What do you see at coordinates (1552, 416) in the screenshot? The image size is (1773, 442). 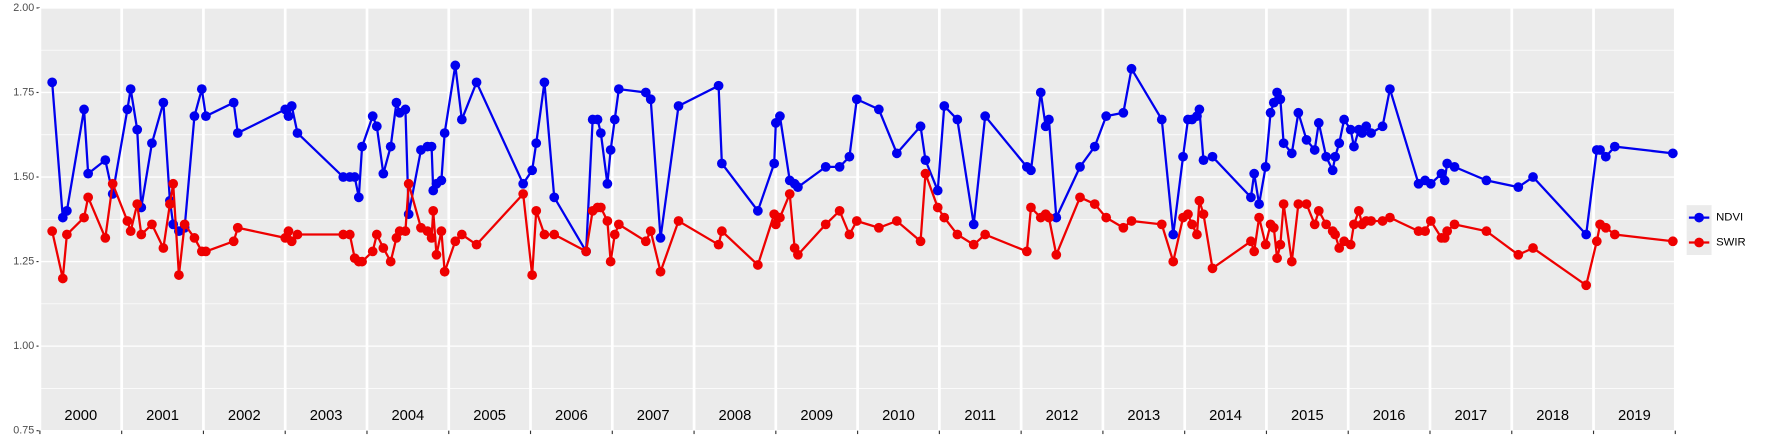 I see `year-label: 2018` at bounding box center [1552, 416].